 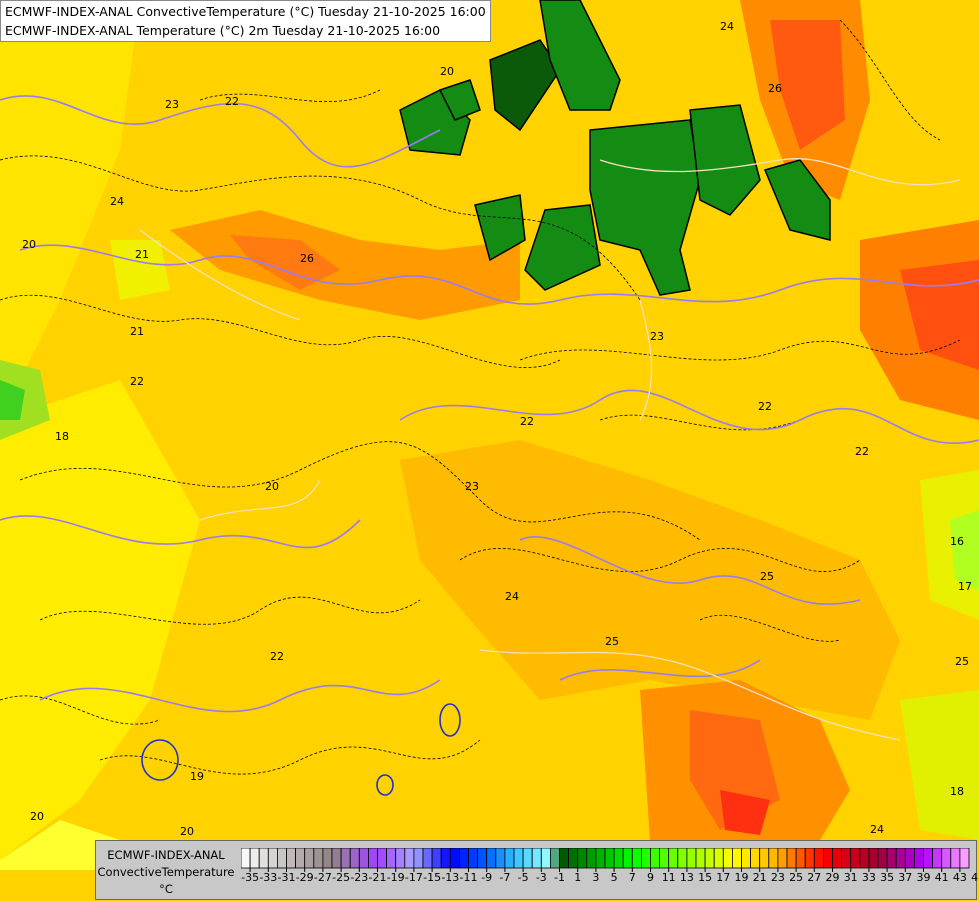 What do you see at coordinates (887, 877) in the screenshot?
I see `colorbar-tick-label: 35` at bounding box center [887, 877].